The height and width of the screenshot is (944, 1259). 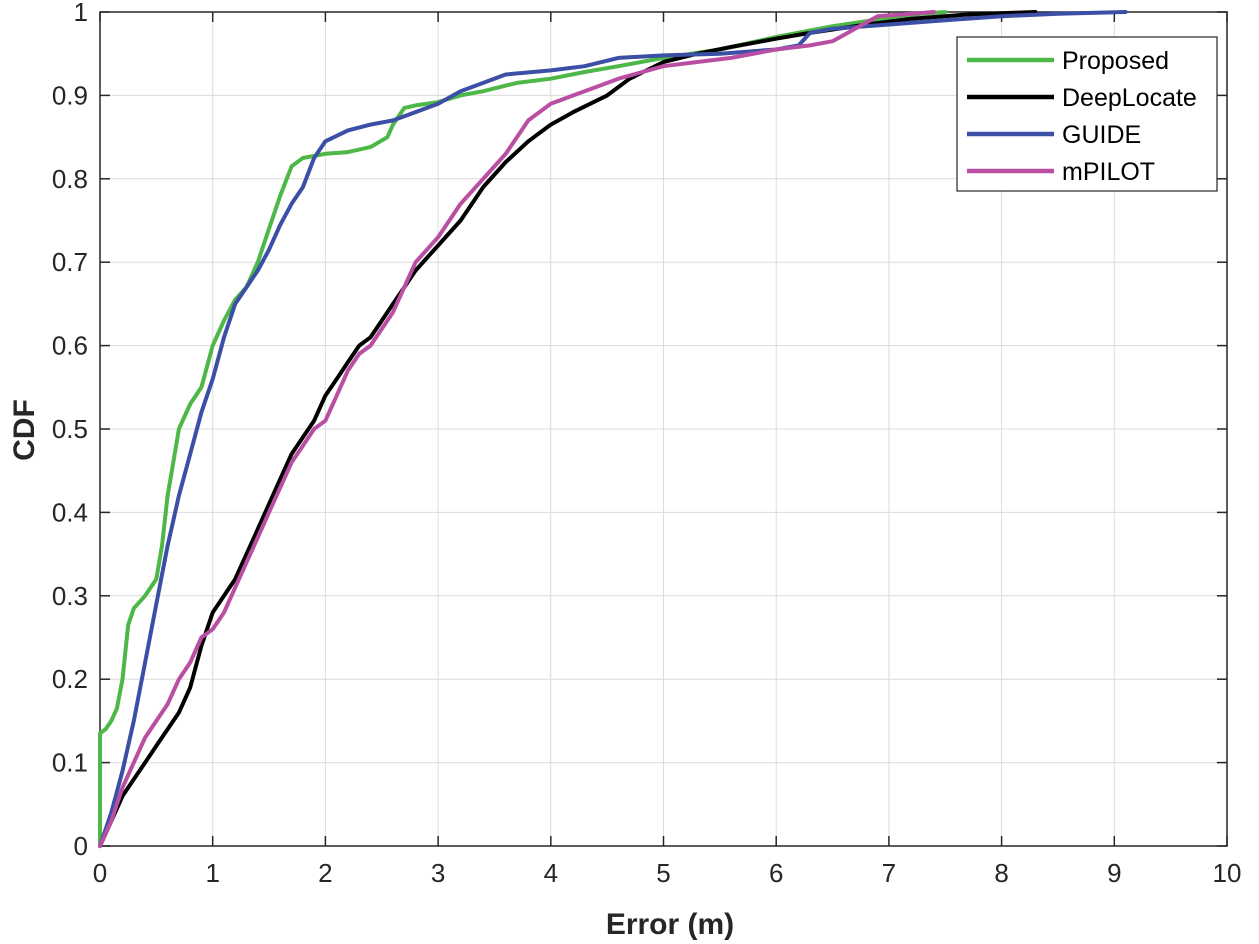 What do you see at coordinates (551, 873) in the screenshot?
I see `x-tick-label: 4` at bounding box center [551, 873].